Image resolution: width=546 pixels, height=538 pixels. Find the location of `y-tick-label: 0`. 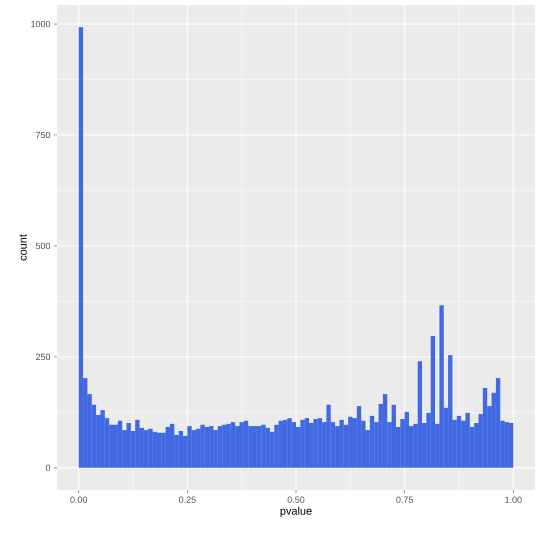

y-tick-label: 0 is located at coordinates (48, 467).